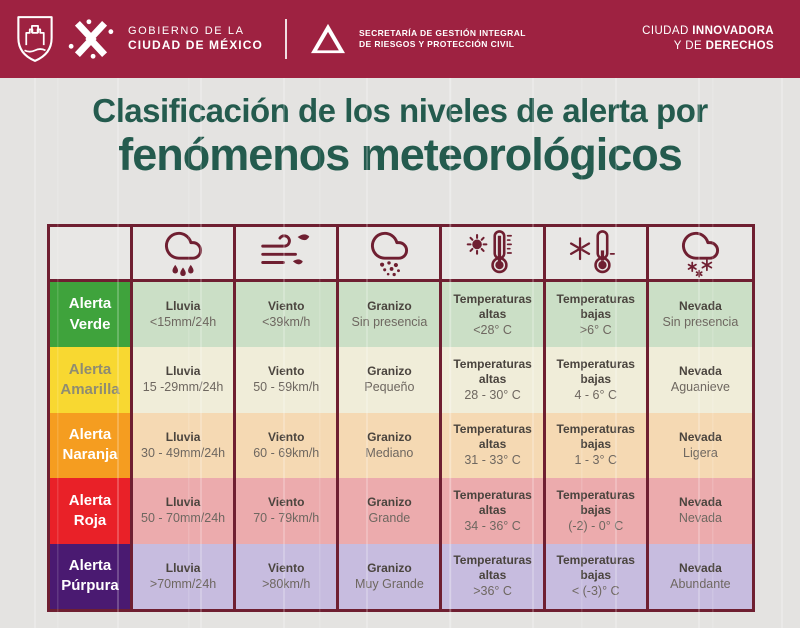 Image resolution: width=800 pixels, height=628 pixels. Describe the element at coordinates (91, 445) in the screenshot. I see `row-label-naranja: Alerta Naranja` at that location.